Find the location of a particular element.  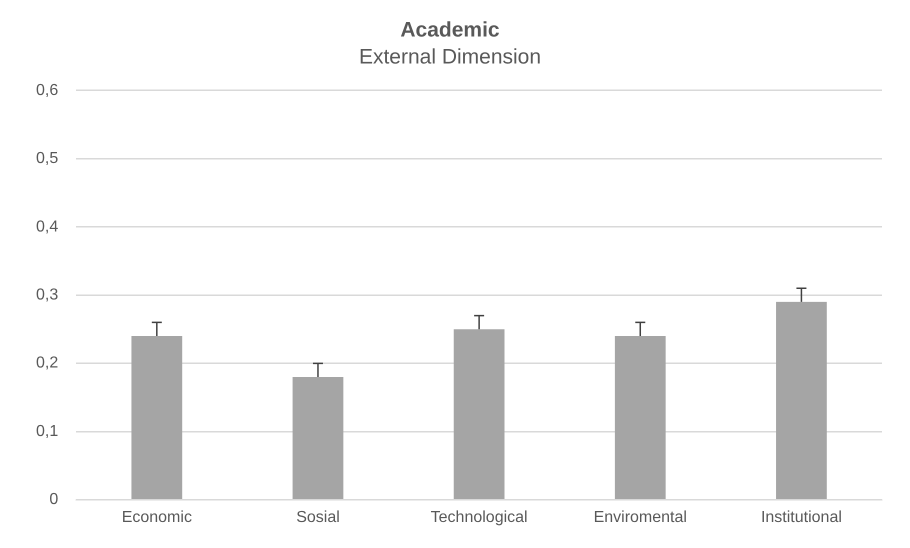

y-tick-label: 0,4 is located at coordinates (47, 227).